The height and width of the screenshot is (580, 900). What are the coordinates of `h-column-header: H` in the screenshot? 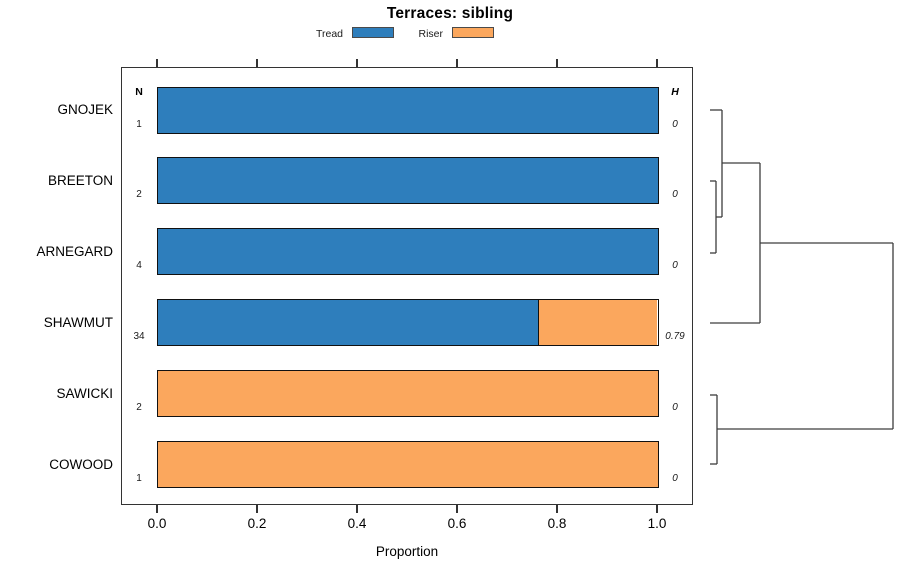 It's located at (675, 92).